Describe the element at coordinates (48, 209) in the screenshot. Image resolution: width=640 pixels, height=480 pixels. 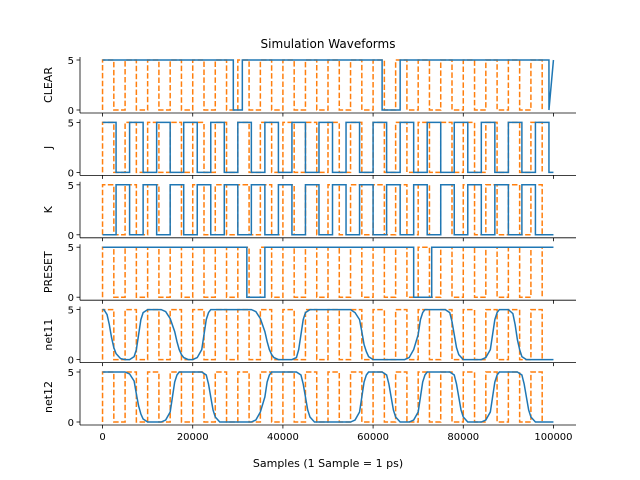
I see `y-axis-label: K` at that location.